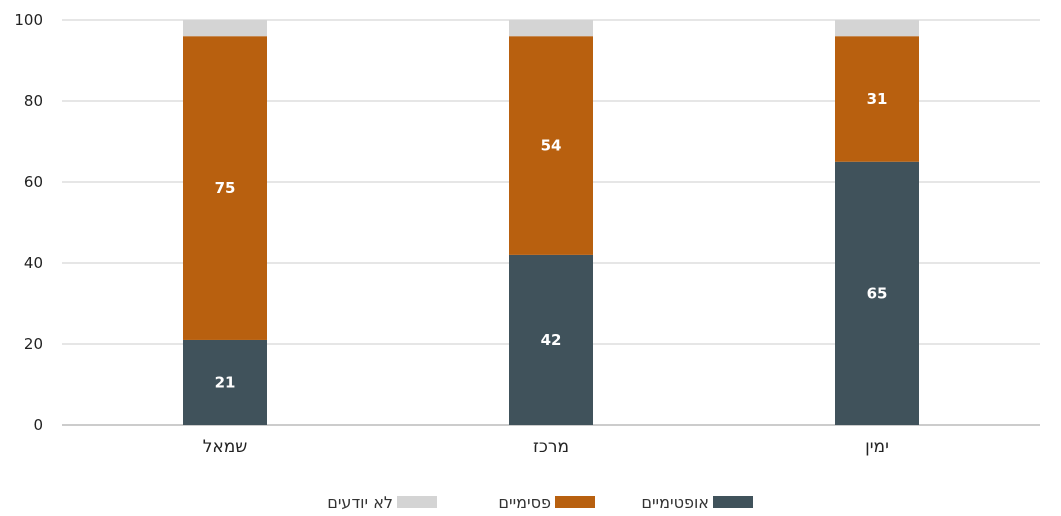 This screenshot has height=516, width=1061. I want to click on data-label: 65, so click(877, 293).